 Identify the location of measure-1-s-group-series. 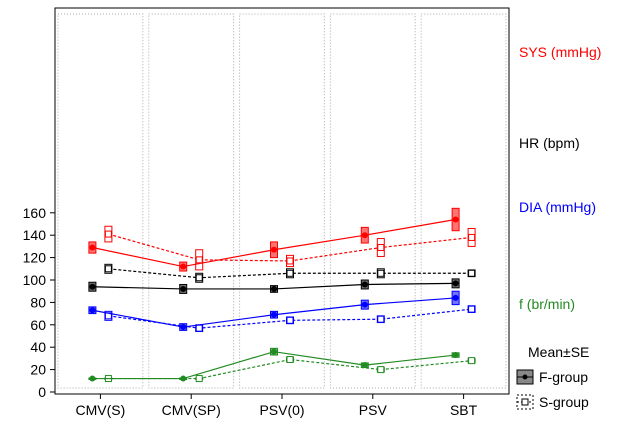
(290, 273).